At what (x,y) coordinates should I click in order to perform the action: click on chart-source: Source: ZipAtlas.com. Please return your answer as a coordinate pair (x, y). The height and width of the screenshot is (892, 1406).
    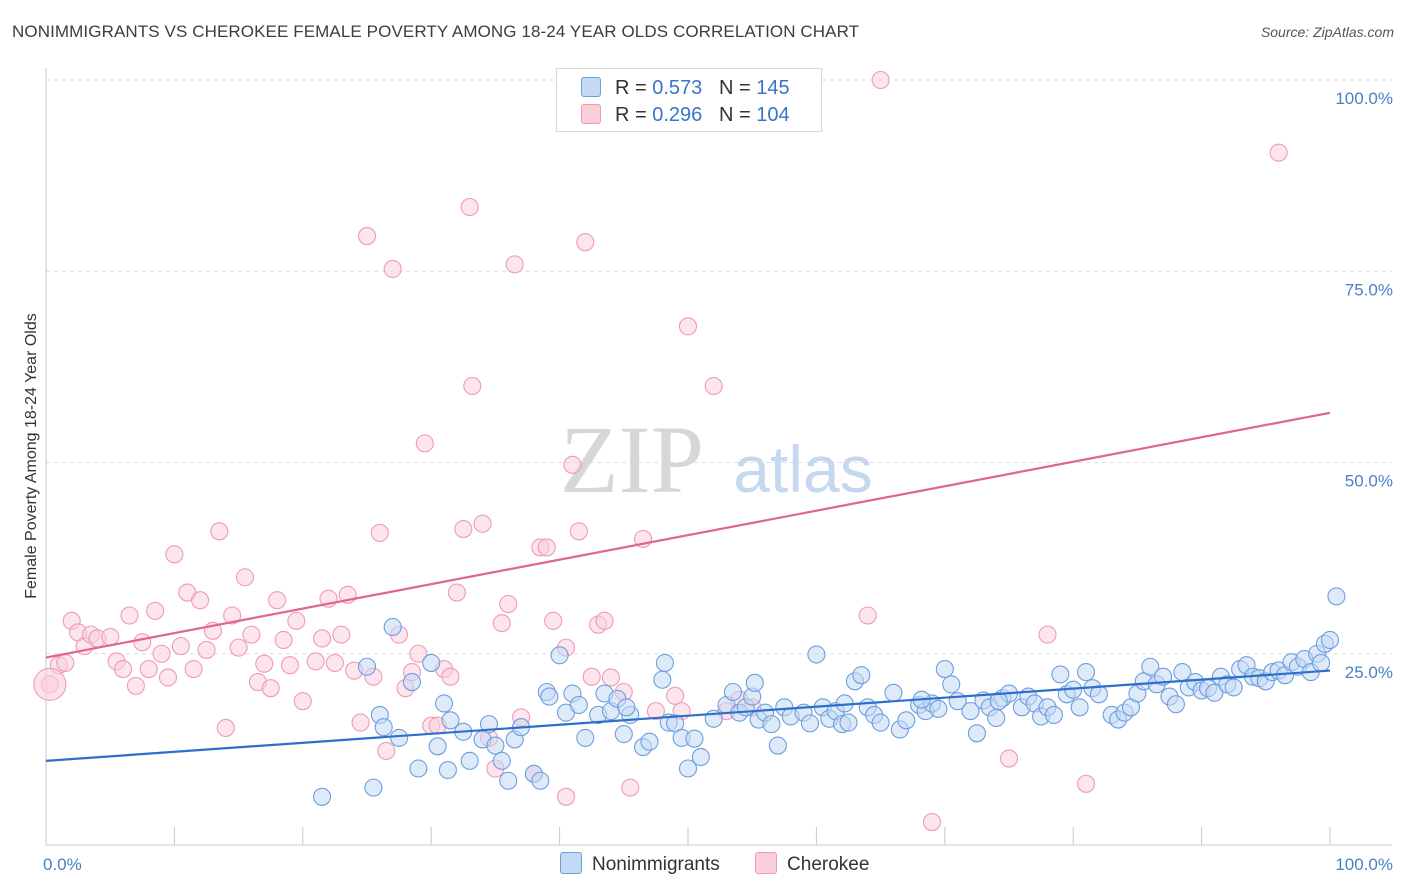
    Looking at the image, I should click on (1327, 32).